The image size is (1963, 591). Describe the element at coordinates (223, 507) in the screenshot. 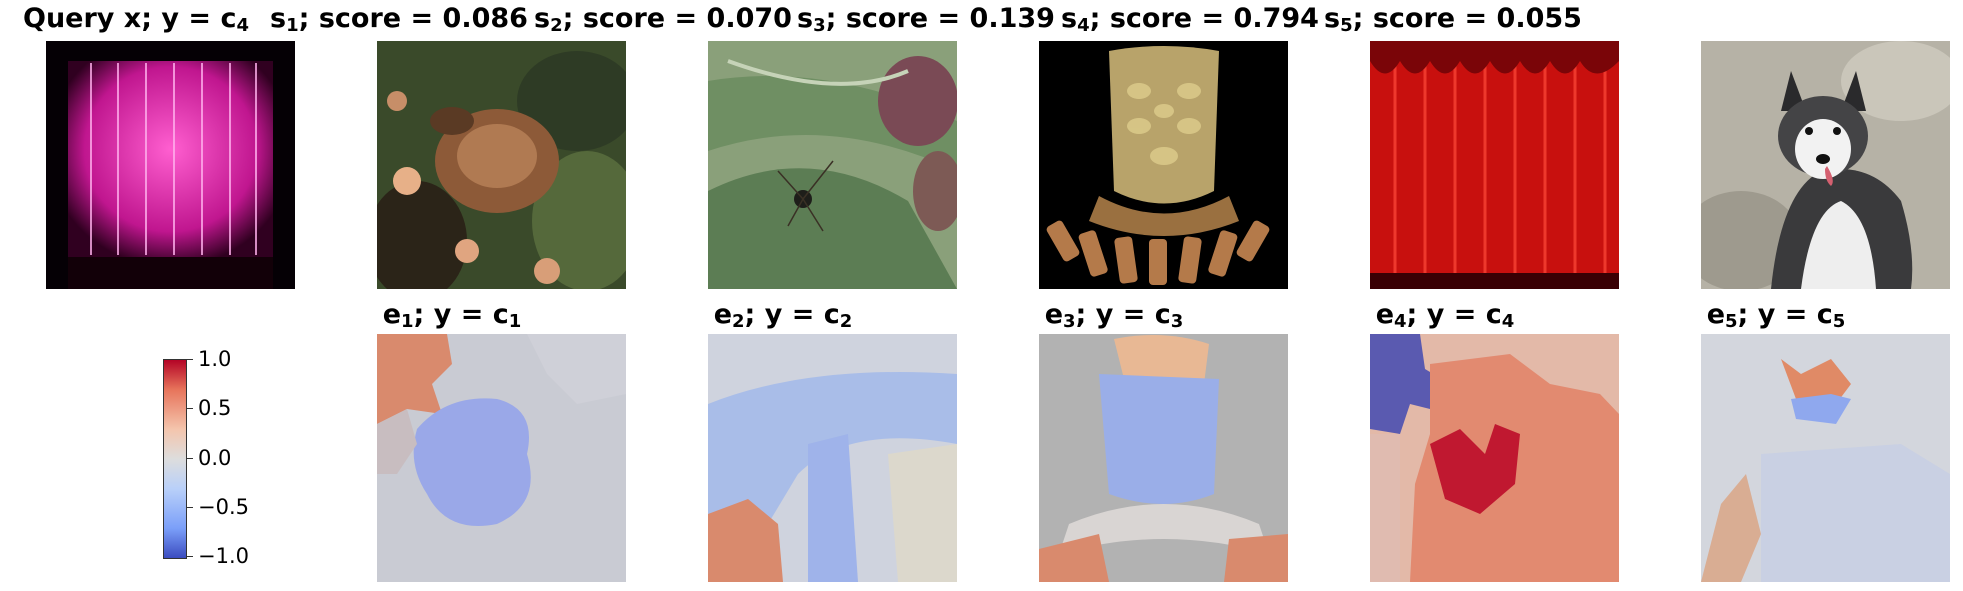

I see `colorbar-tick-label: −0.5` at that location.